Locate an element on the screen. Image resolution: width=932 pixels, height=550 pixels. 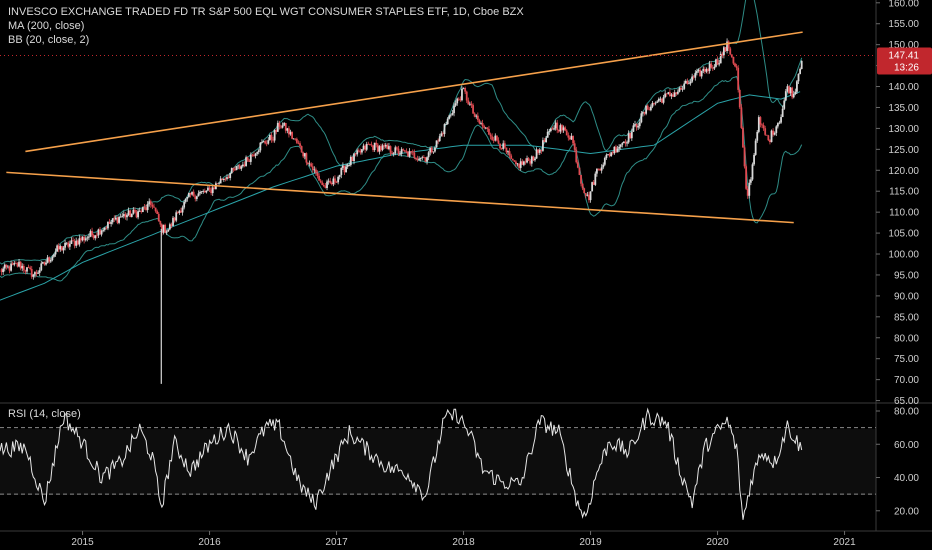
rsi-indicator-label: RSI (14, close) is located at coordinates (44, 414).